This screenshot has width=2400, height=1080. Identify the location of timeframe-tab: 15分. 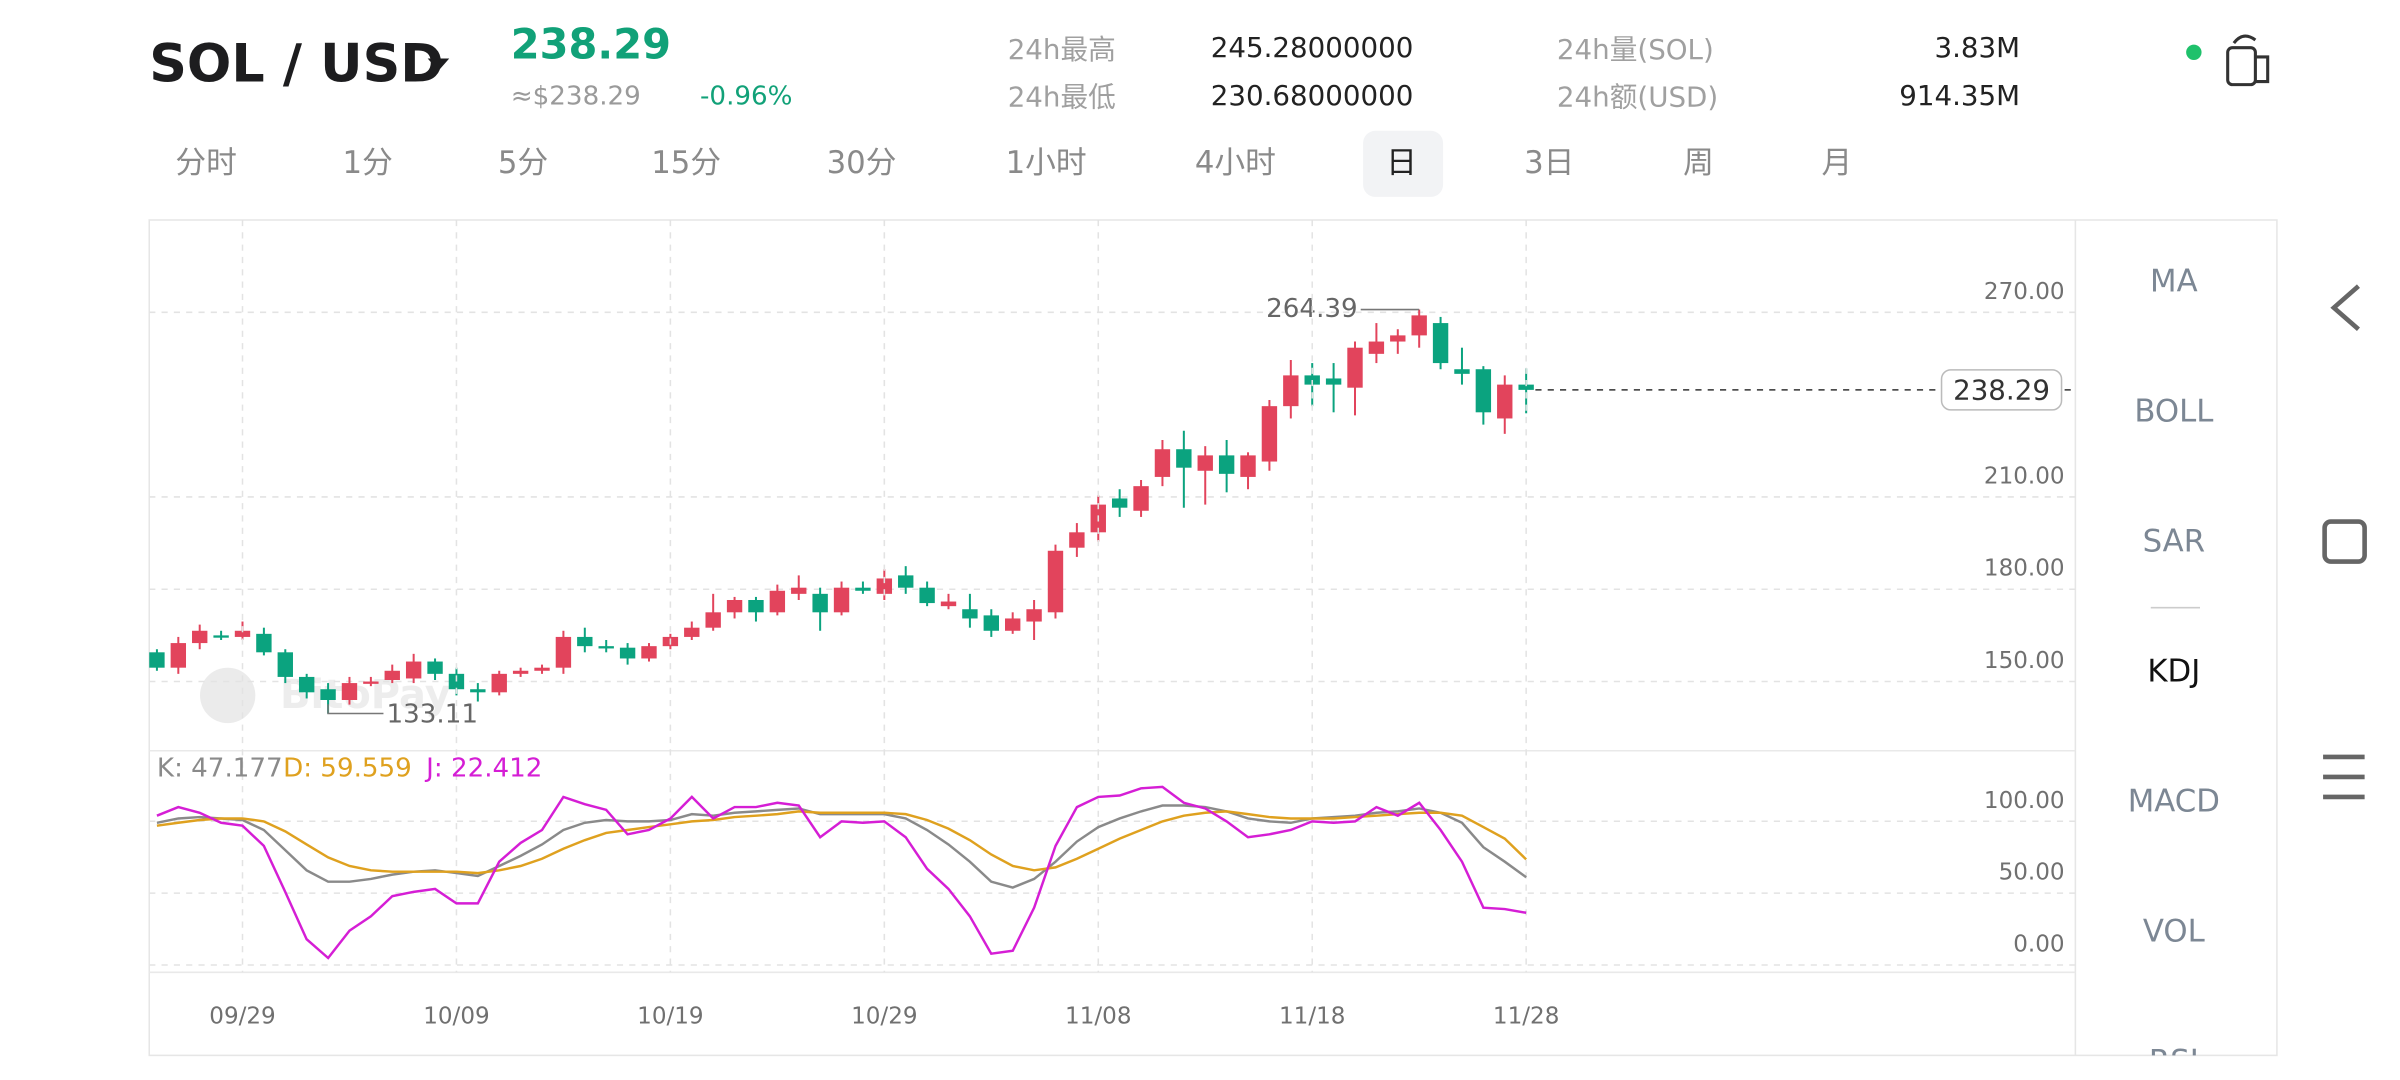
(686, 163).